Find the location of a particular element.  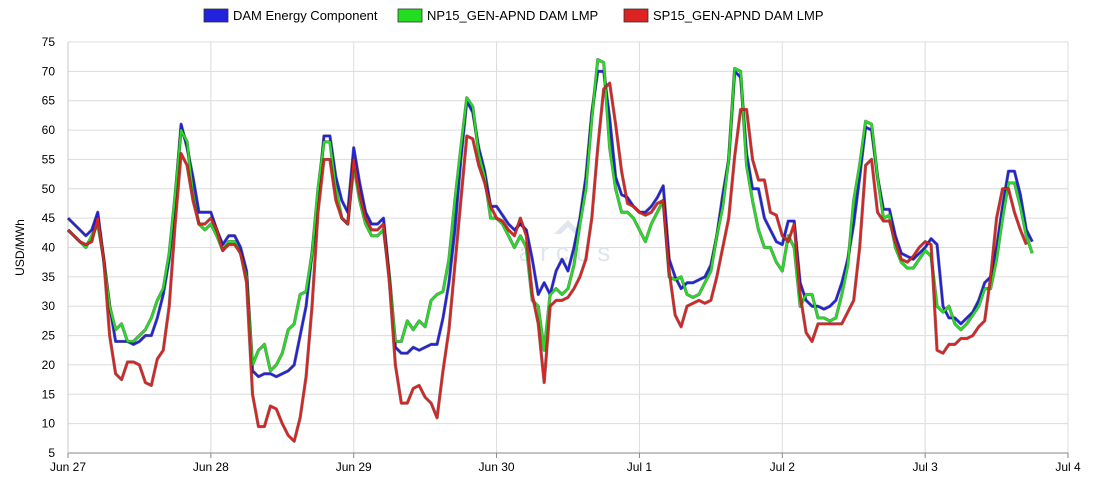

x-tick-label: Jul 1 is located at coordinates (640, 467).